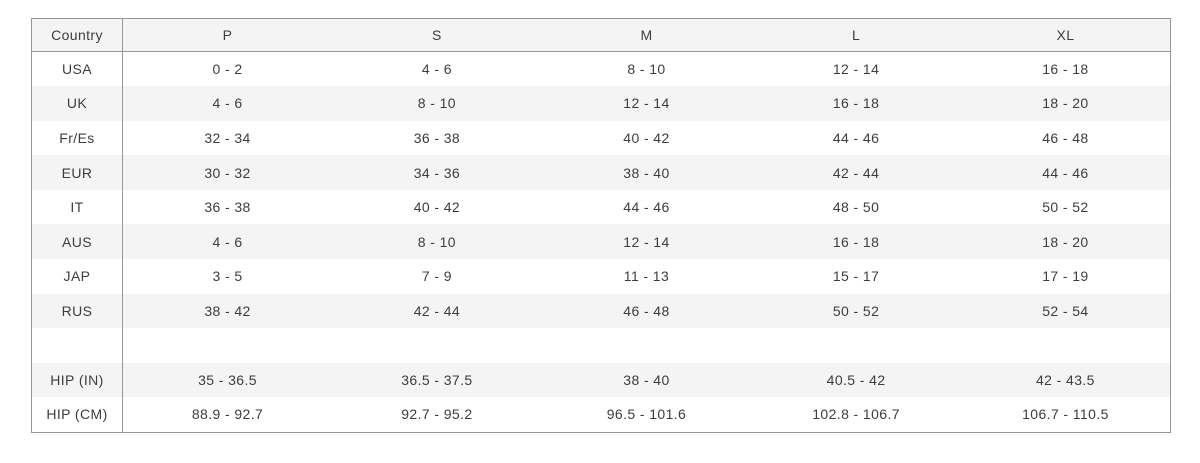  I want to click on row-label-cell: USA, so click(77, 69).